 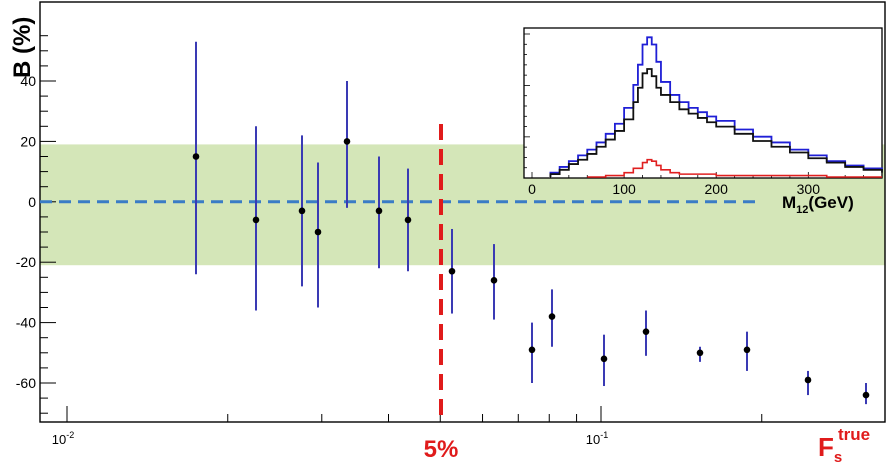 I want to click on x-tick-label: 10⁻², so click(x=63, y=438).